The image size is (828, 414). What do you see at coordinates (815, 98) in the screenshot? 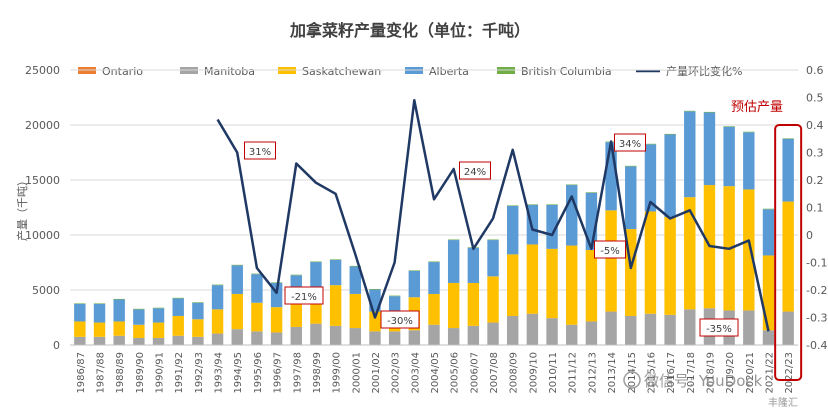
I see `y2-tick-label: 0.5` at bounding box center [815, 98].